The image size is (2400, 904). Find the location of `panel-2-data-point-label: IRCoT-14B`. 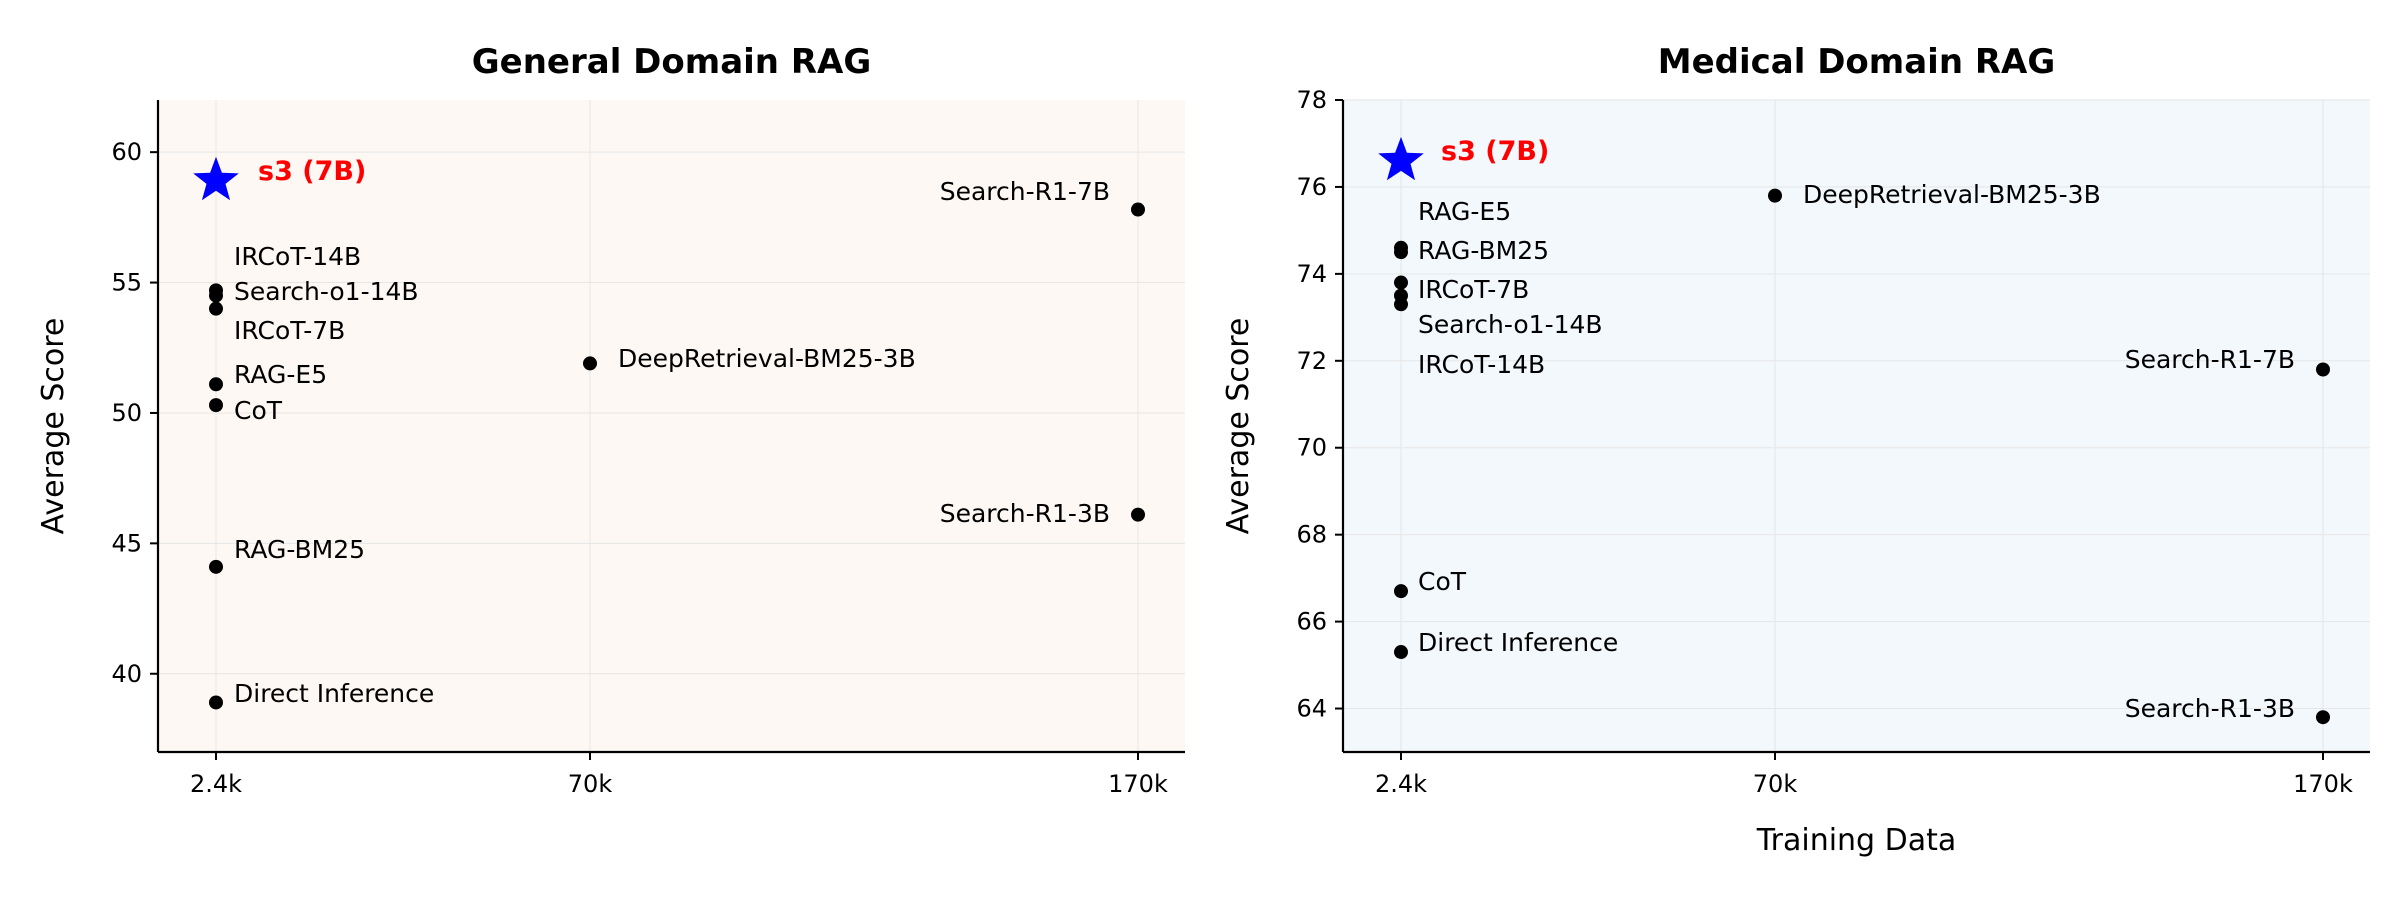

panel-2-data-point-label: IRCoT-14B is located at coordinates (1481, 364).